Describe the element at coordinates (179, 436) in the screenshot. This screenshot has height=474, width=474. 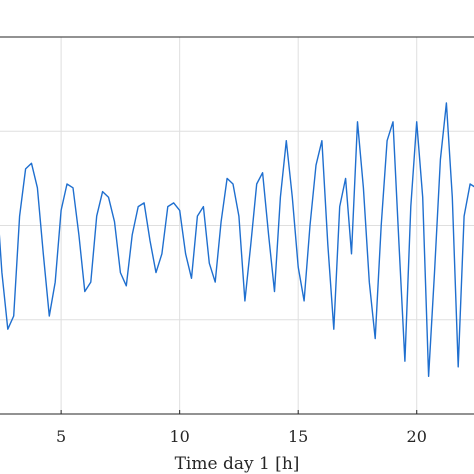
I see `x-tick-label: 10` at that location.